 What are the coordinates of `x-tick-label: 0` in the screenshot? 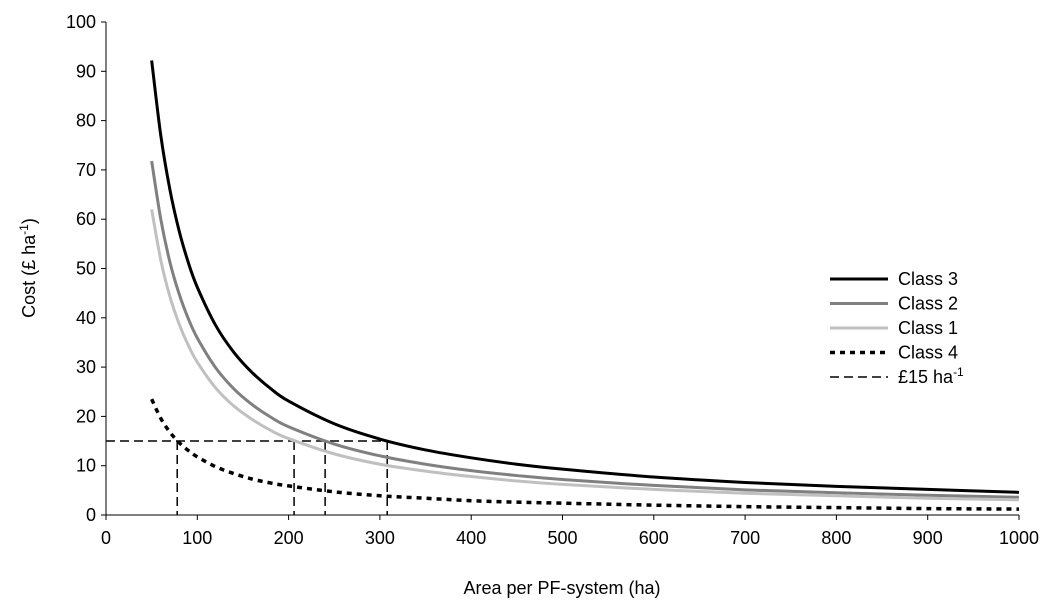 It's located at (106, 538).